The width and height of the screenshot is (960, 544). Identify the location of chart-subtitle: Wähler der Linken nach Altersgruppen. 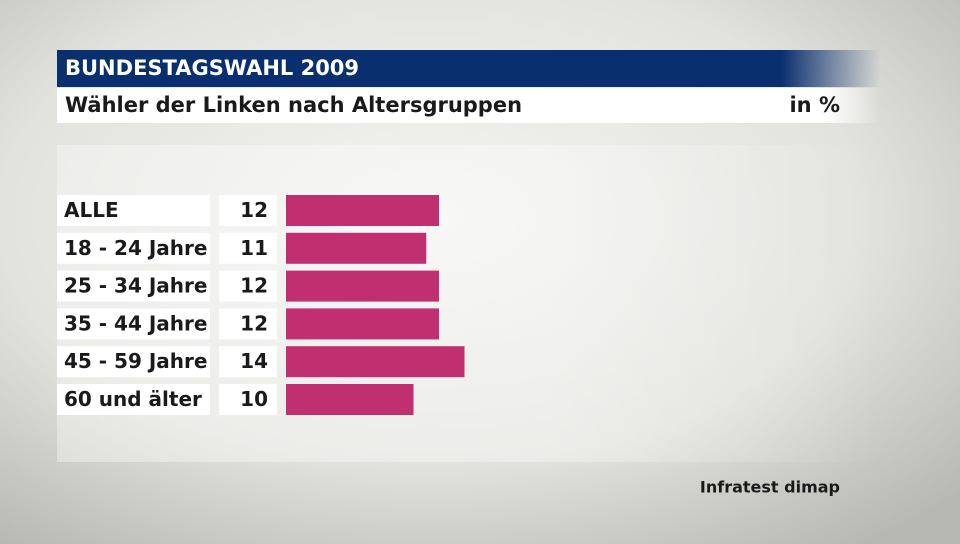
(293, 105).